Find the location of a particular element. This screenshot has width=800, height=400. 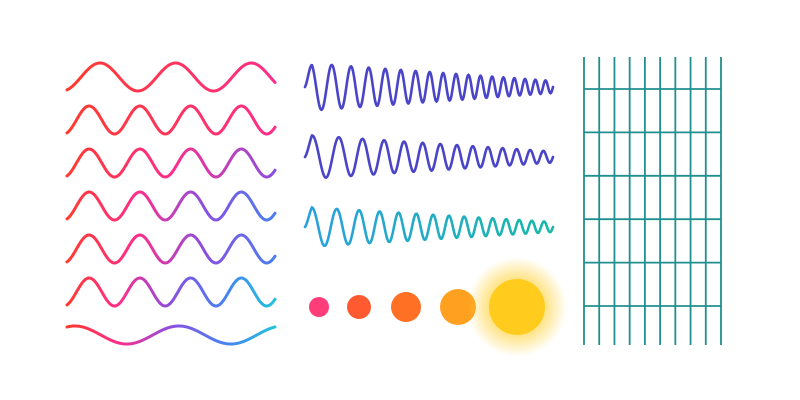

grid-group is located at coordinates (652, 201).